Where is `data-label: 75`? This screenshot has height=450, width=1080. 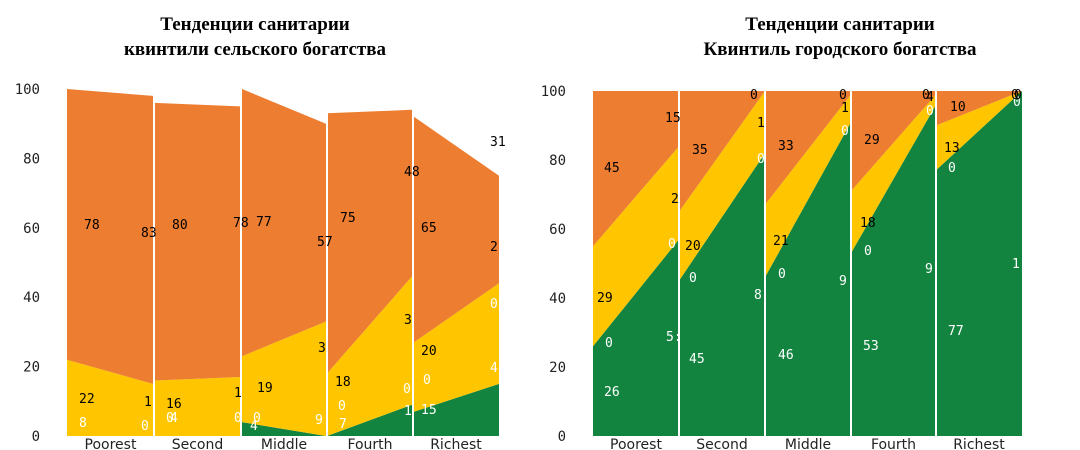
data-label: 75 is located at coordinates (348, 218).